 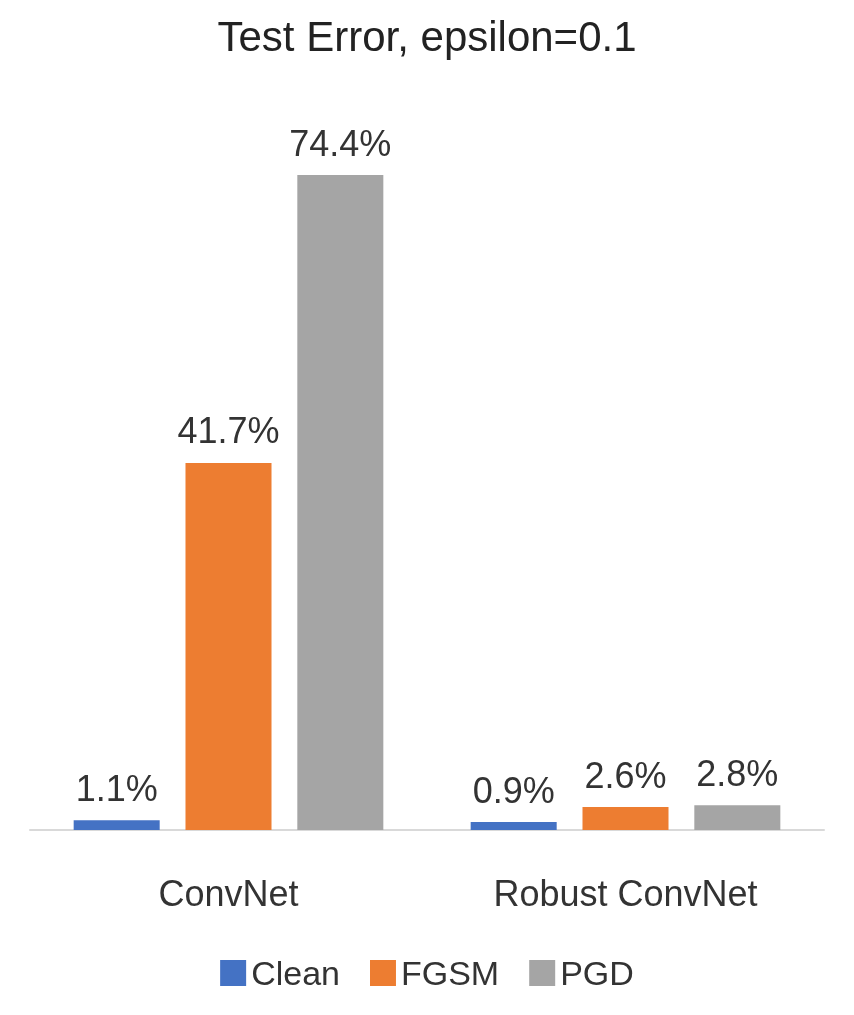 I want to click on data-label: 2.8%, so click(x=737, y=773).